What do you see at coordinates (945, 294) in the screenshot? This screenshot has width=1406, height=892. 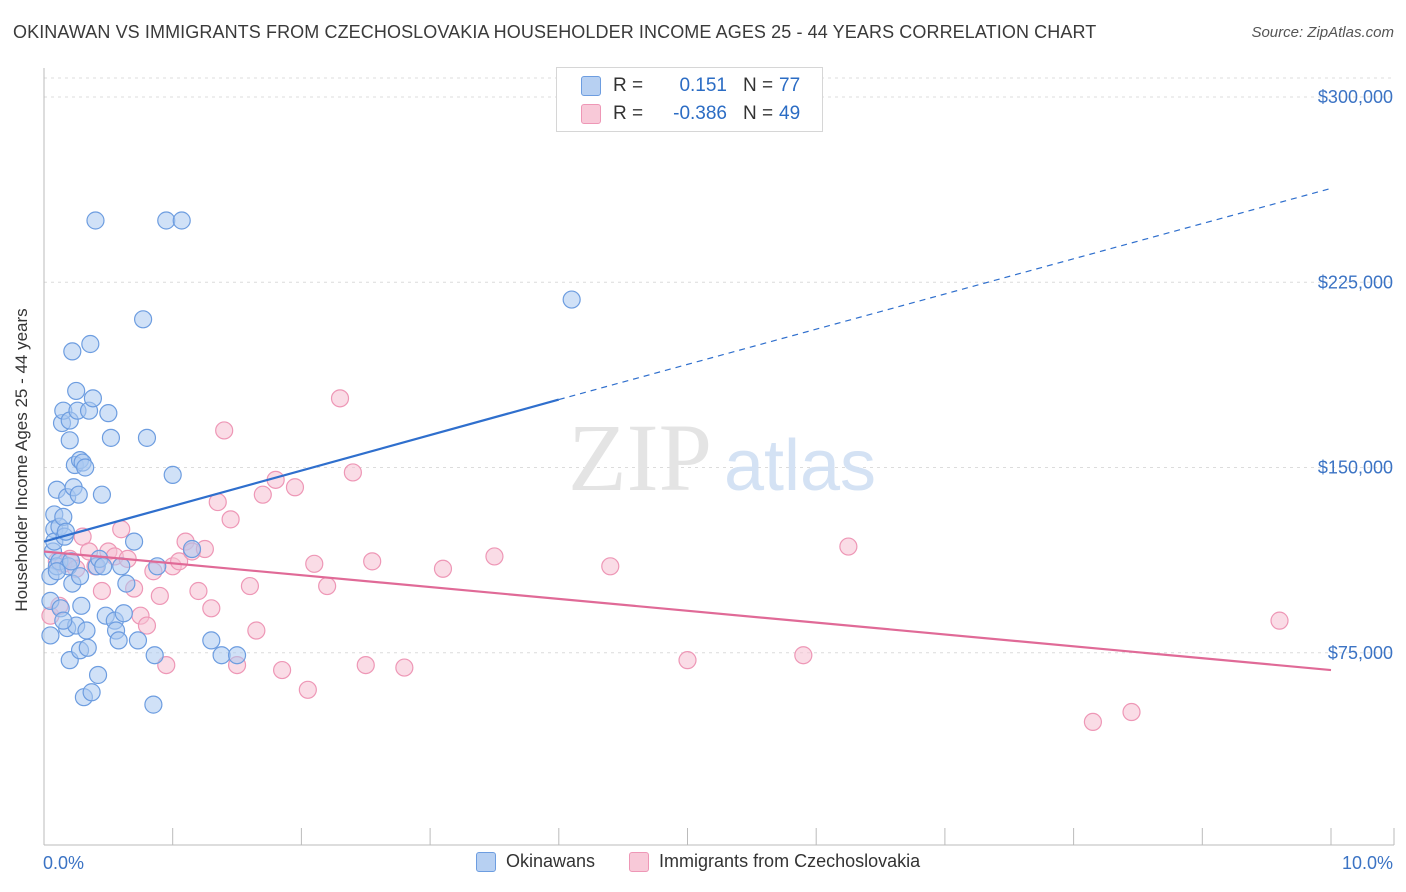 I see `trend-line-okinawans-projection` at bounding box center [945, 294].